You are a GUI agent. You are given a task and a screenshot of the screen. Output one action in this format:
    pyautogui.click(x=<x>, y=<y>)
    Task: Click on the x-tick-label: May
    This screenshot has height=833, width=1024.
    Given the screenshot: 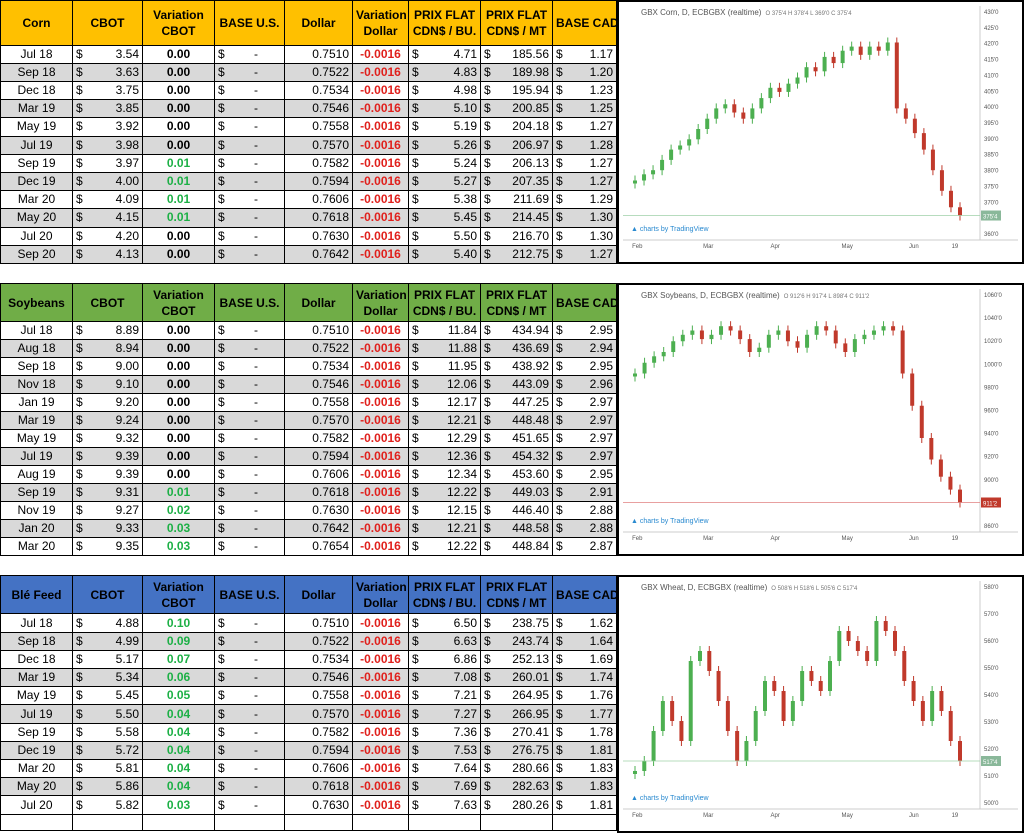 What is the action you would take?
    pyautogui.click(x=847, y=816)
    